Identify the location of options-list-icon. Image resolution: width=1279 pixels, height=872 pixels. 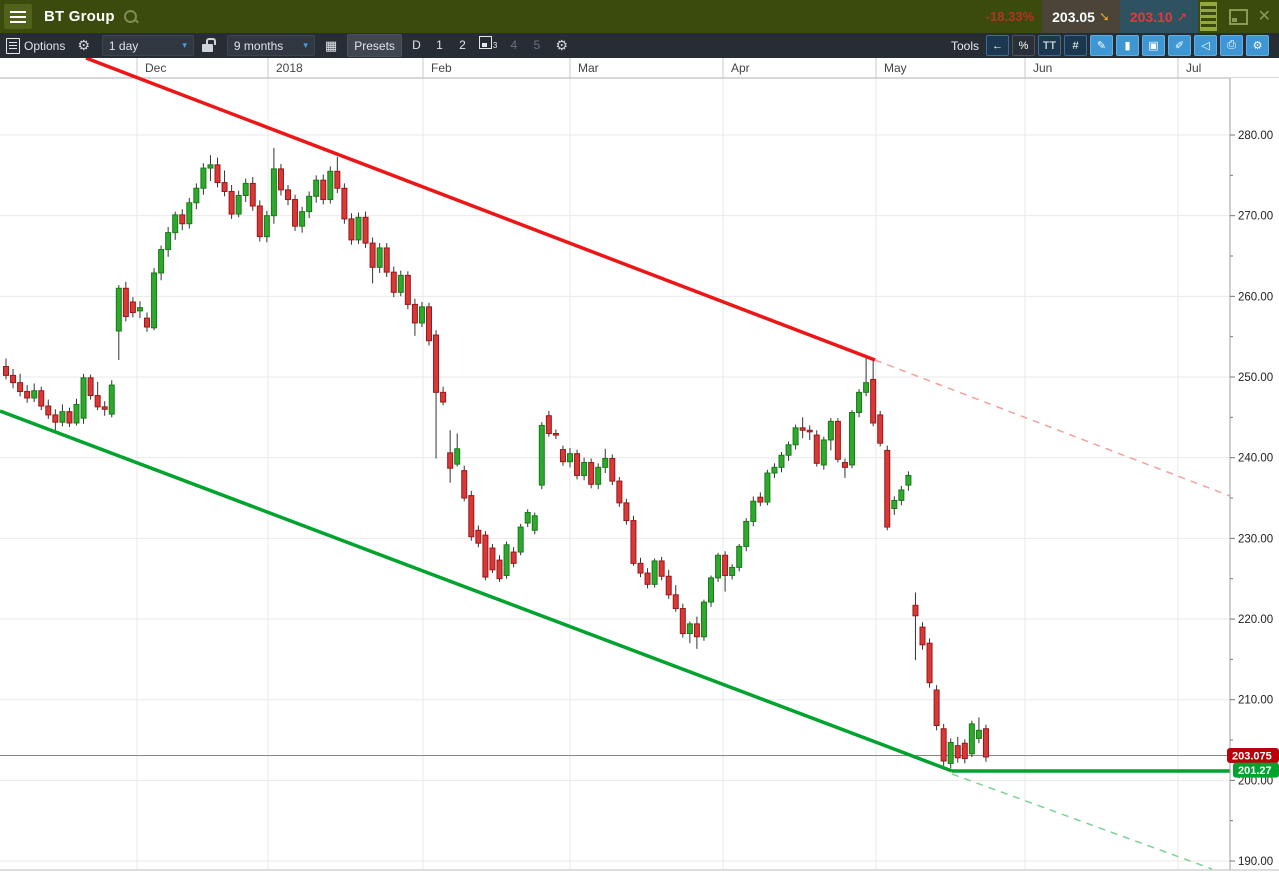
(13, 45).